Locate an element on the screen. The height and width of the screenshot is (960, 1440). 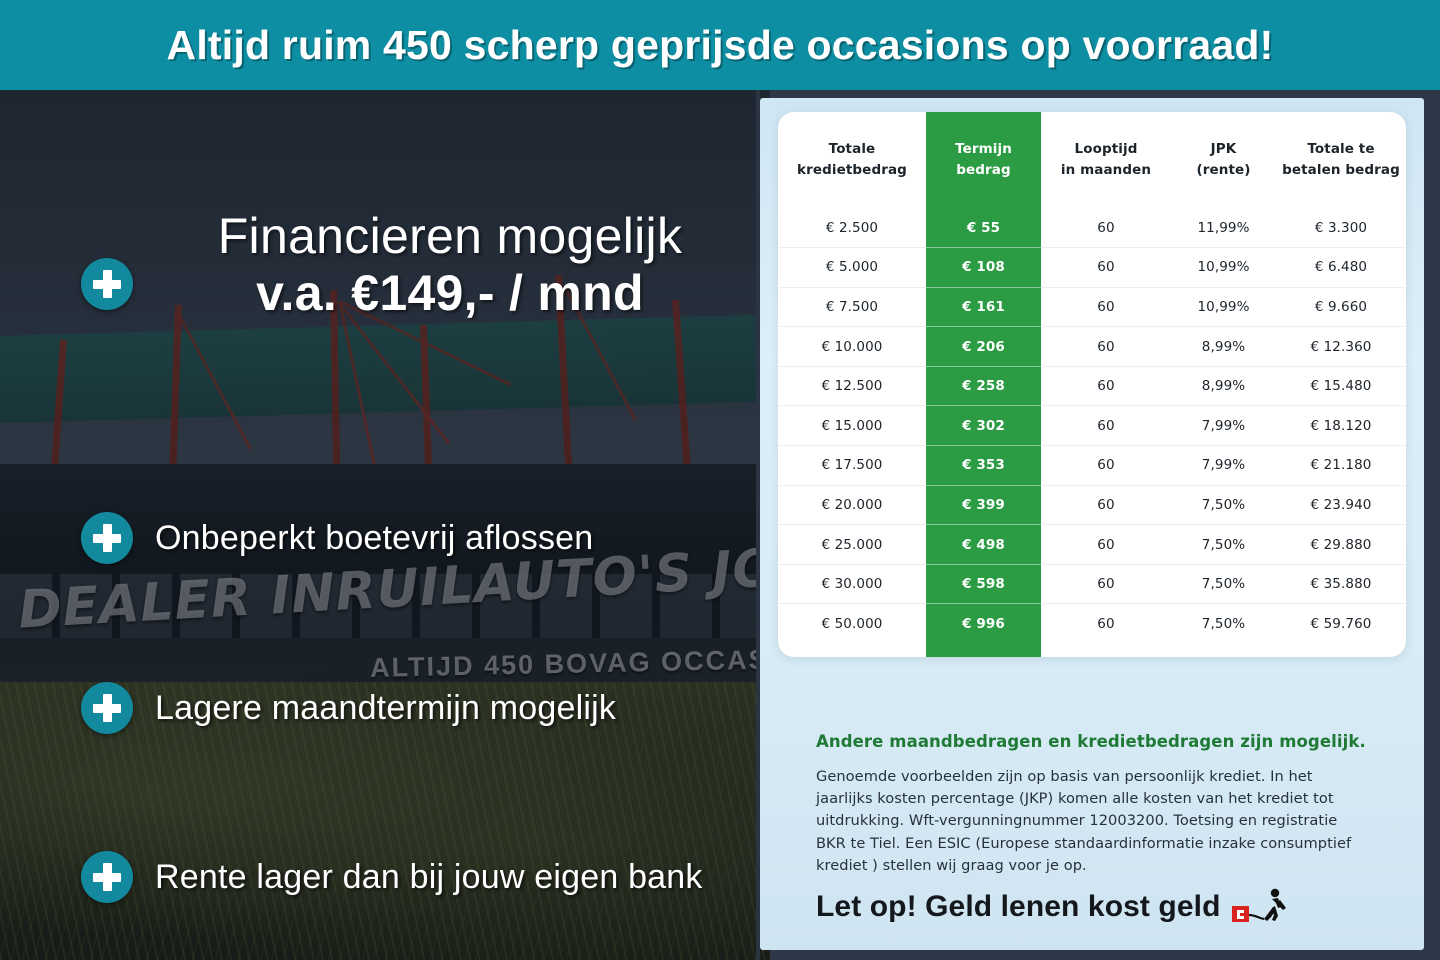
cell-totaal: € 21.180 is located at coordinates (1341, 465).